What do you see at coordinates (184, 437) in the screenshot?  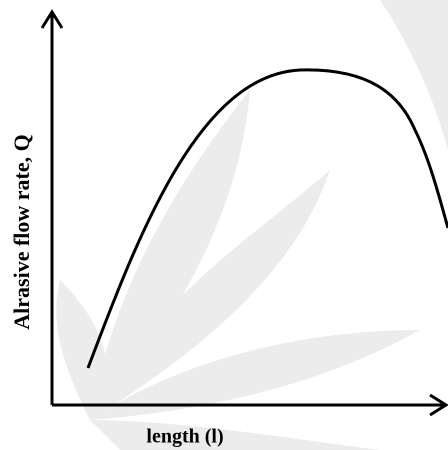 I see `x-axis-label: length (l)` at bounding box center [184, 437].